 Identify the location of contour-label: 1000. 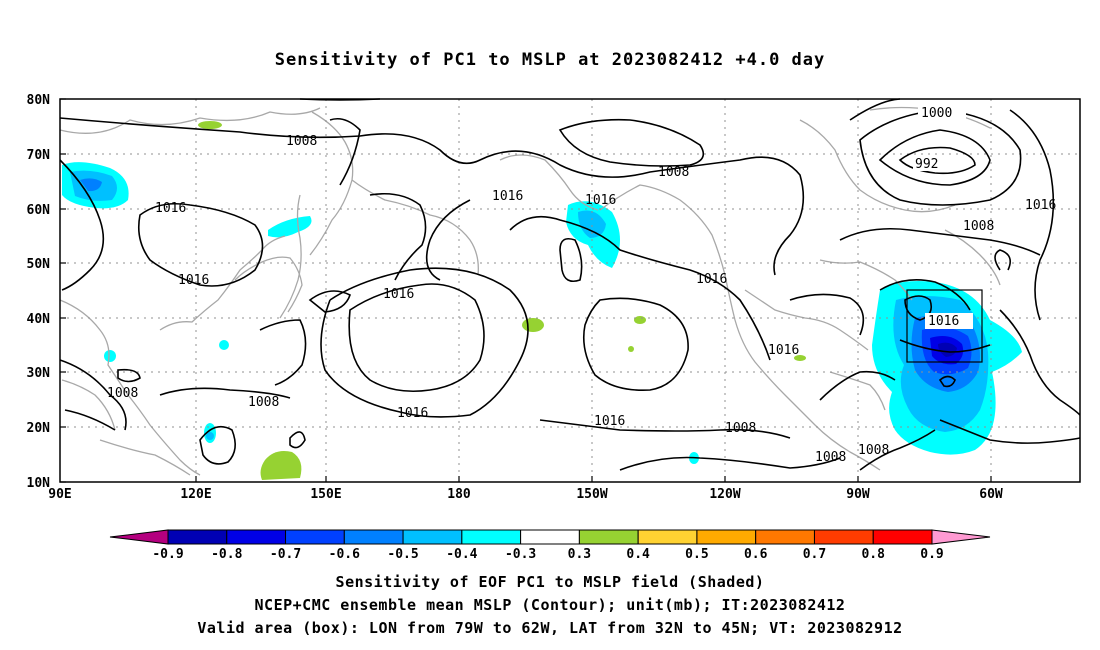
(936, 113).